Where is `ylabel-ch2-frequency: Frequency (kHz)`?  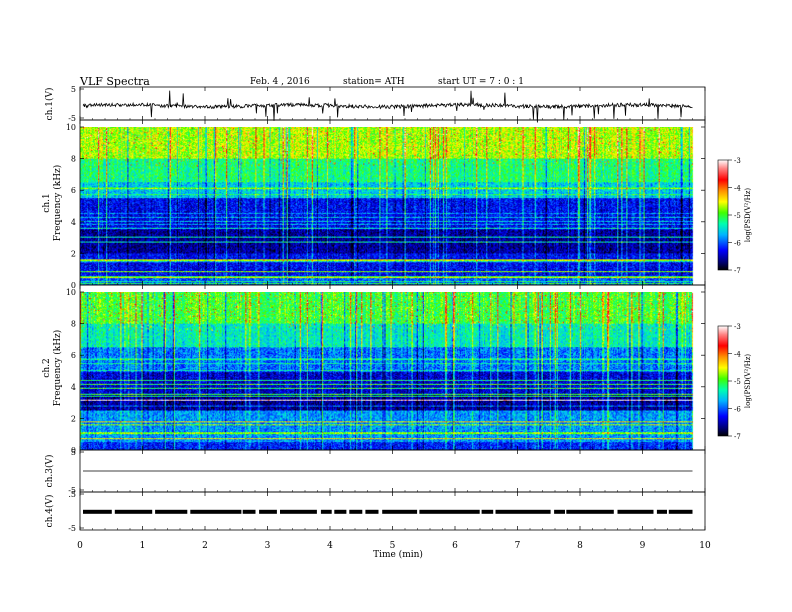
ylabel-ch2-frequency: Frequency (kHz) is located at coordinates (57, 368).